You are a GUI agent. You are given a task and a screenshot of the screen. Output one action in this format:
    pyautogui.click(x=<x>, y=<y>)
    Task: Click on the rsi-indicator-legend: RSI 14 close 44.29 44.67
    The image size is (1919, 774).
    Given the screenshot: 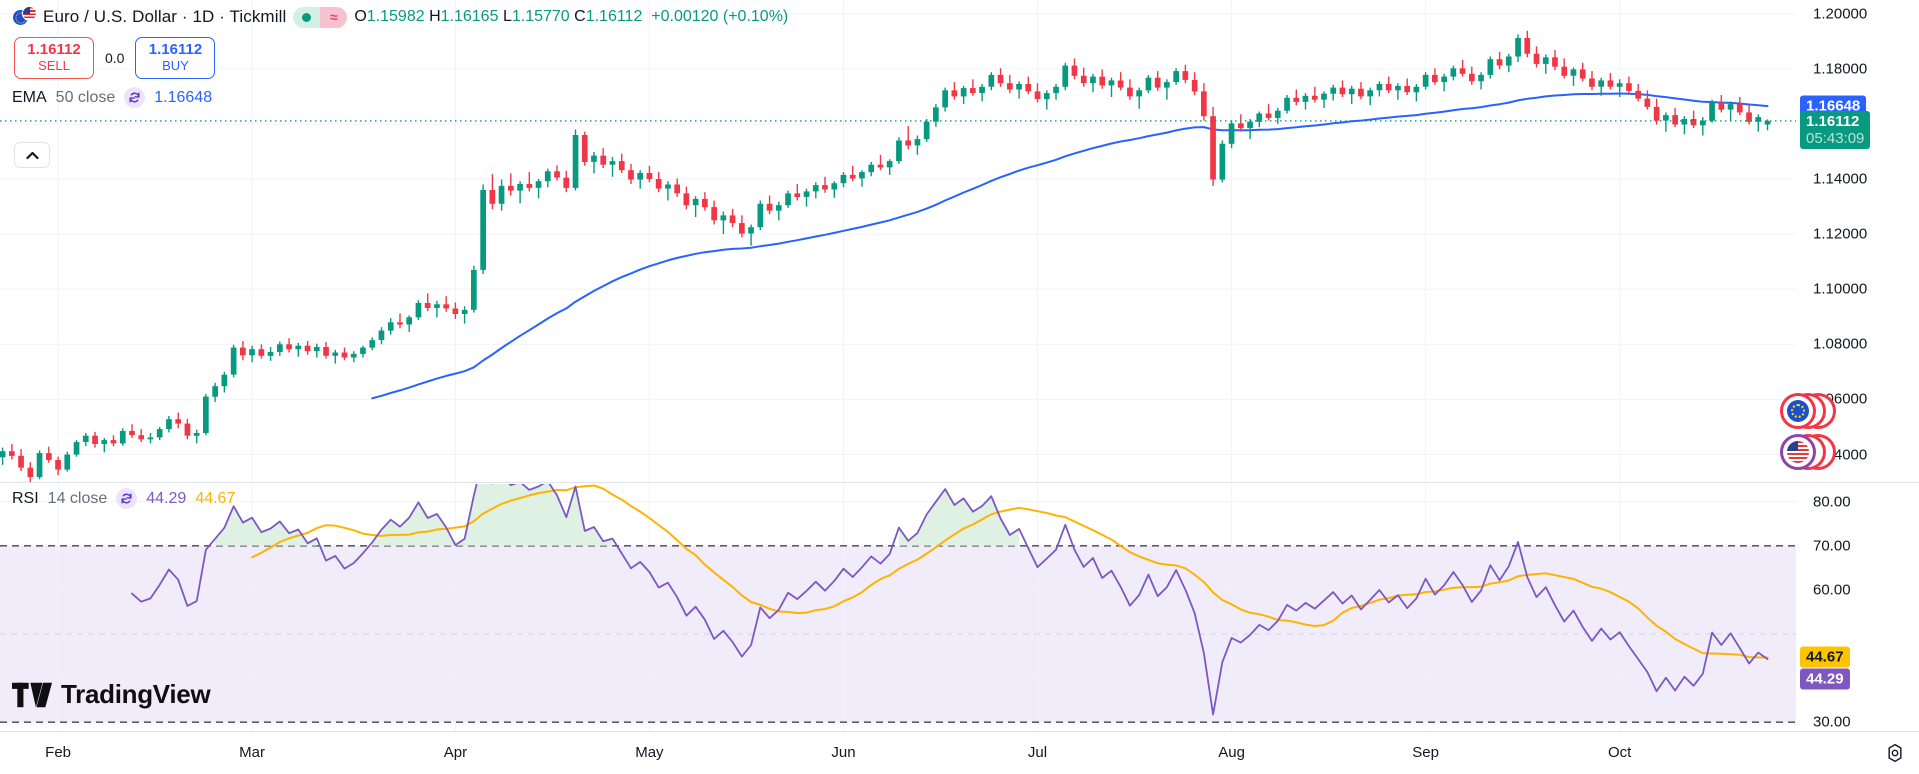 What is the action you would take?
    pyautogui.click(x=123, y=498)
    